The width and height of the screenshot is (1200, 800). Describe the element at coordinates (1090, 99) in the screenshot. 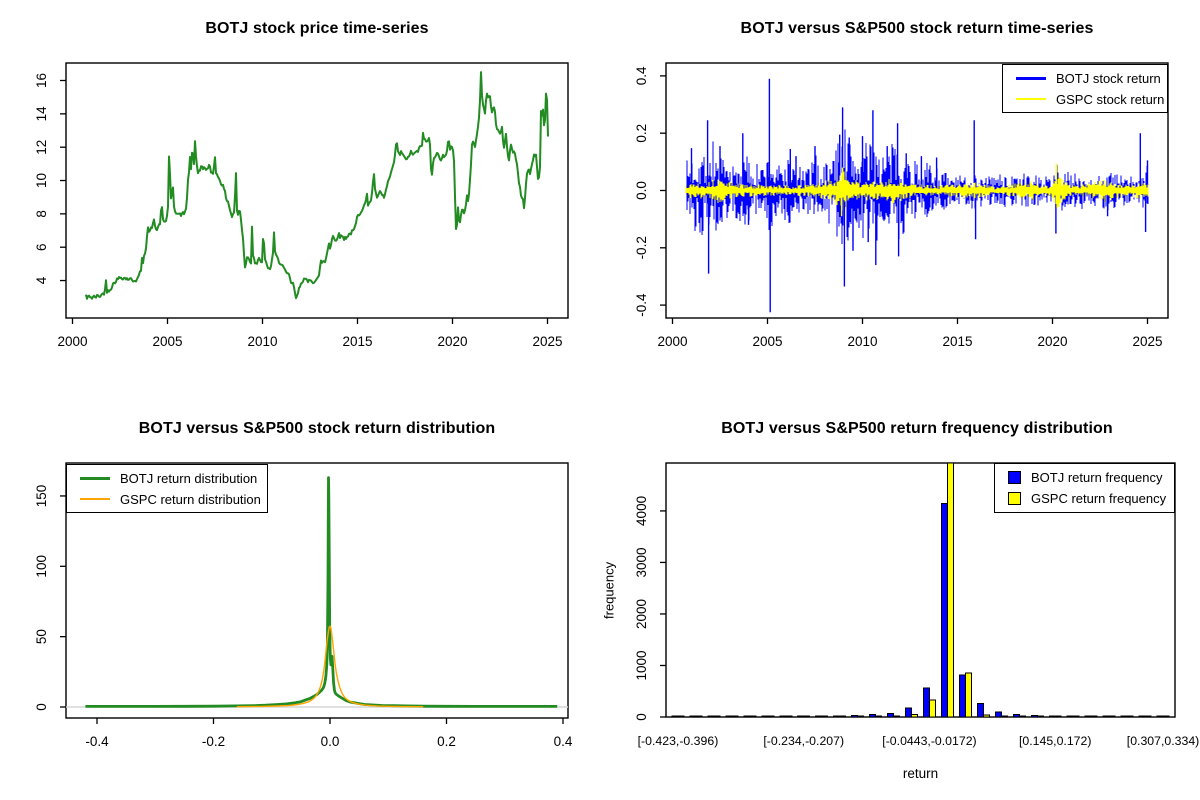

I see `legend-item-gspc-return: GSPC stock return` at that location.